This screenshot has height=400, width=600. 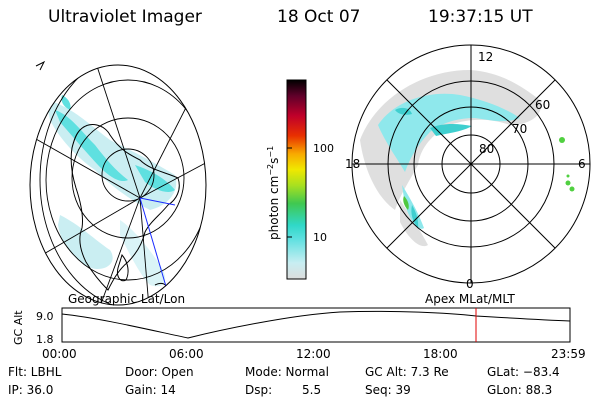 What do you see at coordinates (352, 164) in the screenshot?
I see `mlt-label-18: 18` at bounding box center [352, 164].